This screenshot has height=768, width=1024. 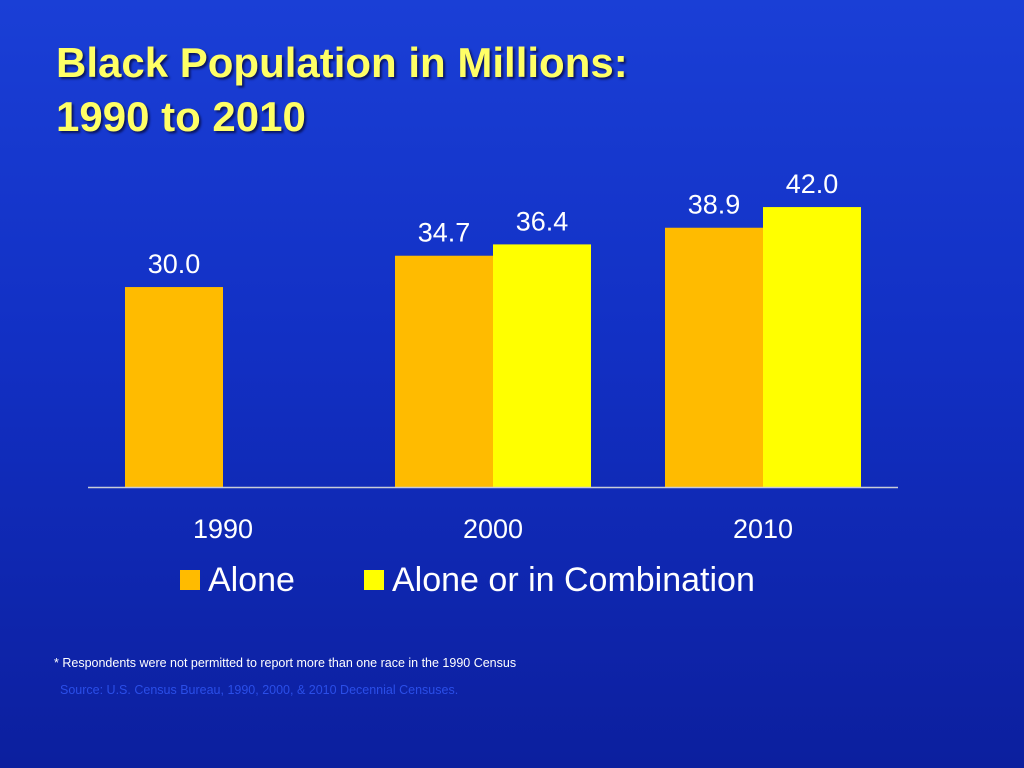 I want to click on bar-2010-alone, so click(x=714, y=357).